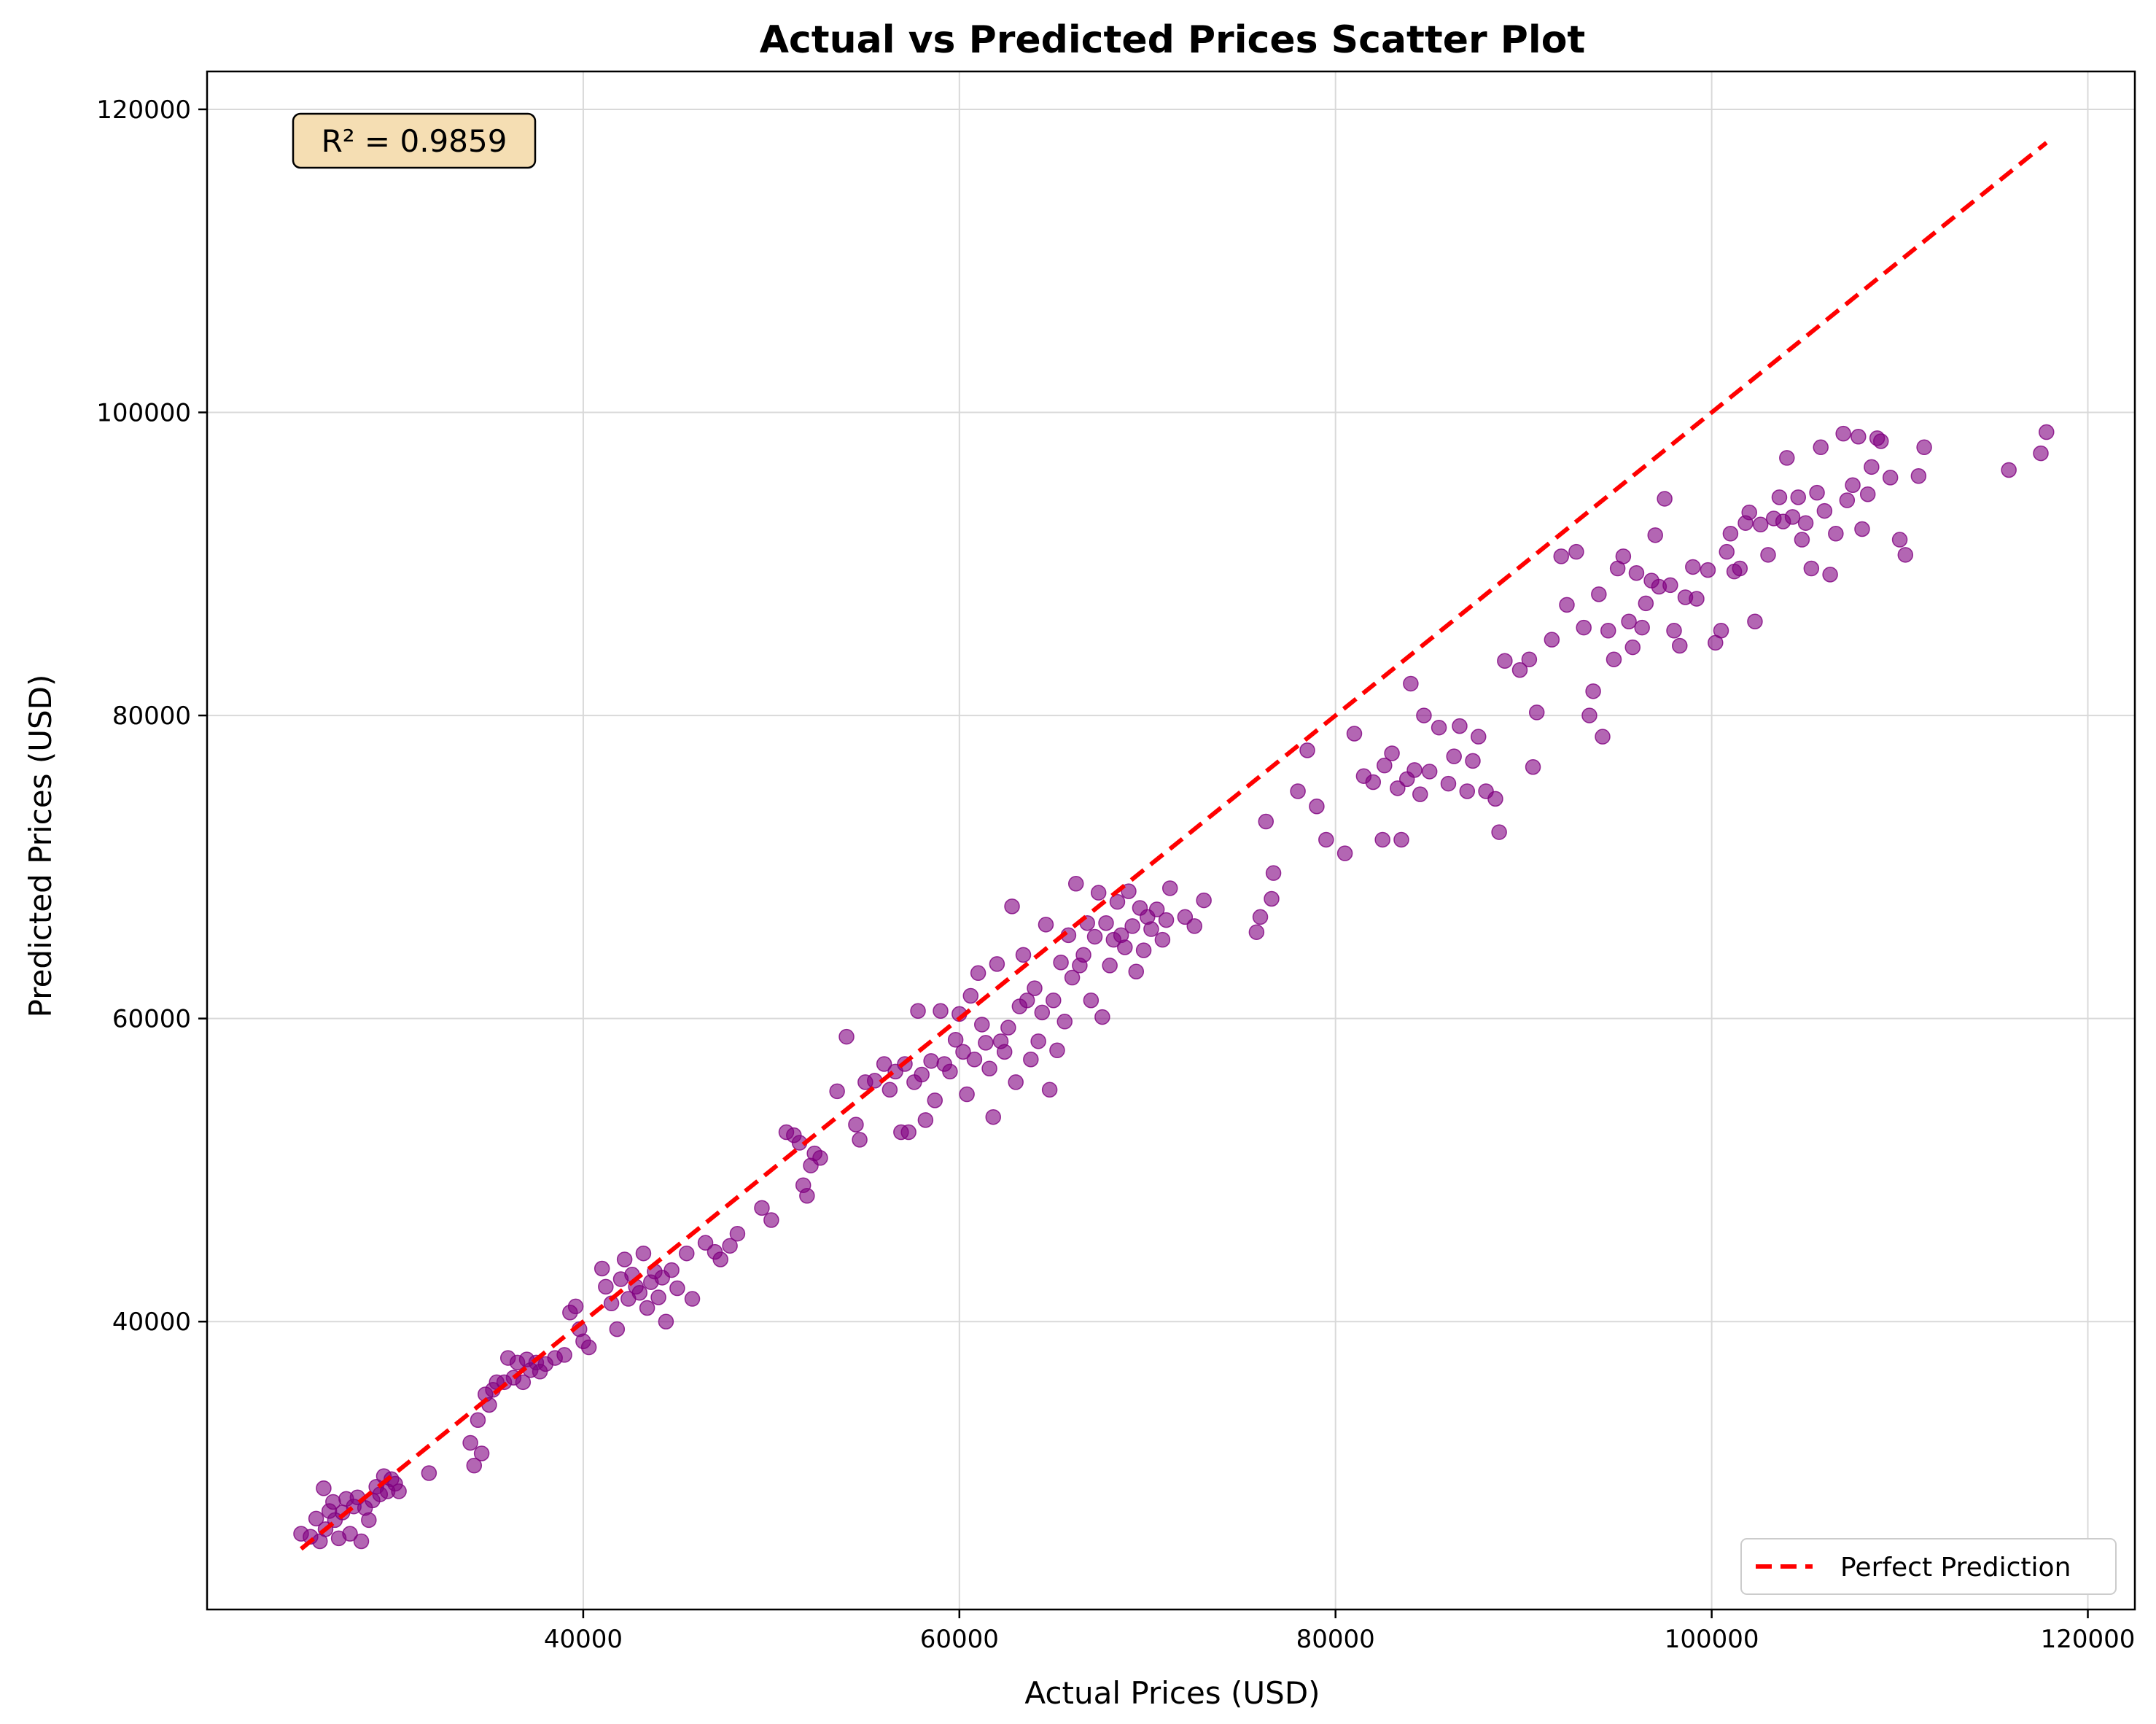 Image resolution: width=2156 pixels, height=1724 pixels. I want to click on legend-box, so click(1928, 1566).